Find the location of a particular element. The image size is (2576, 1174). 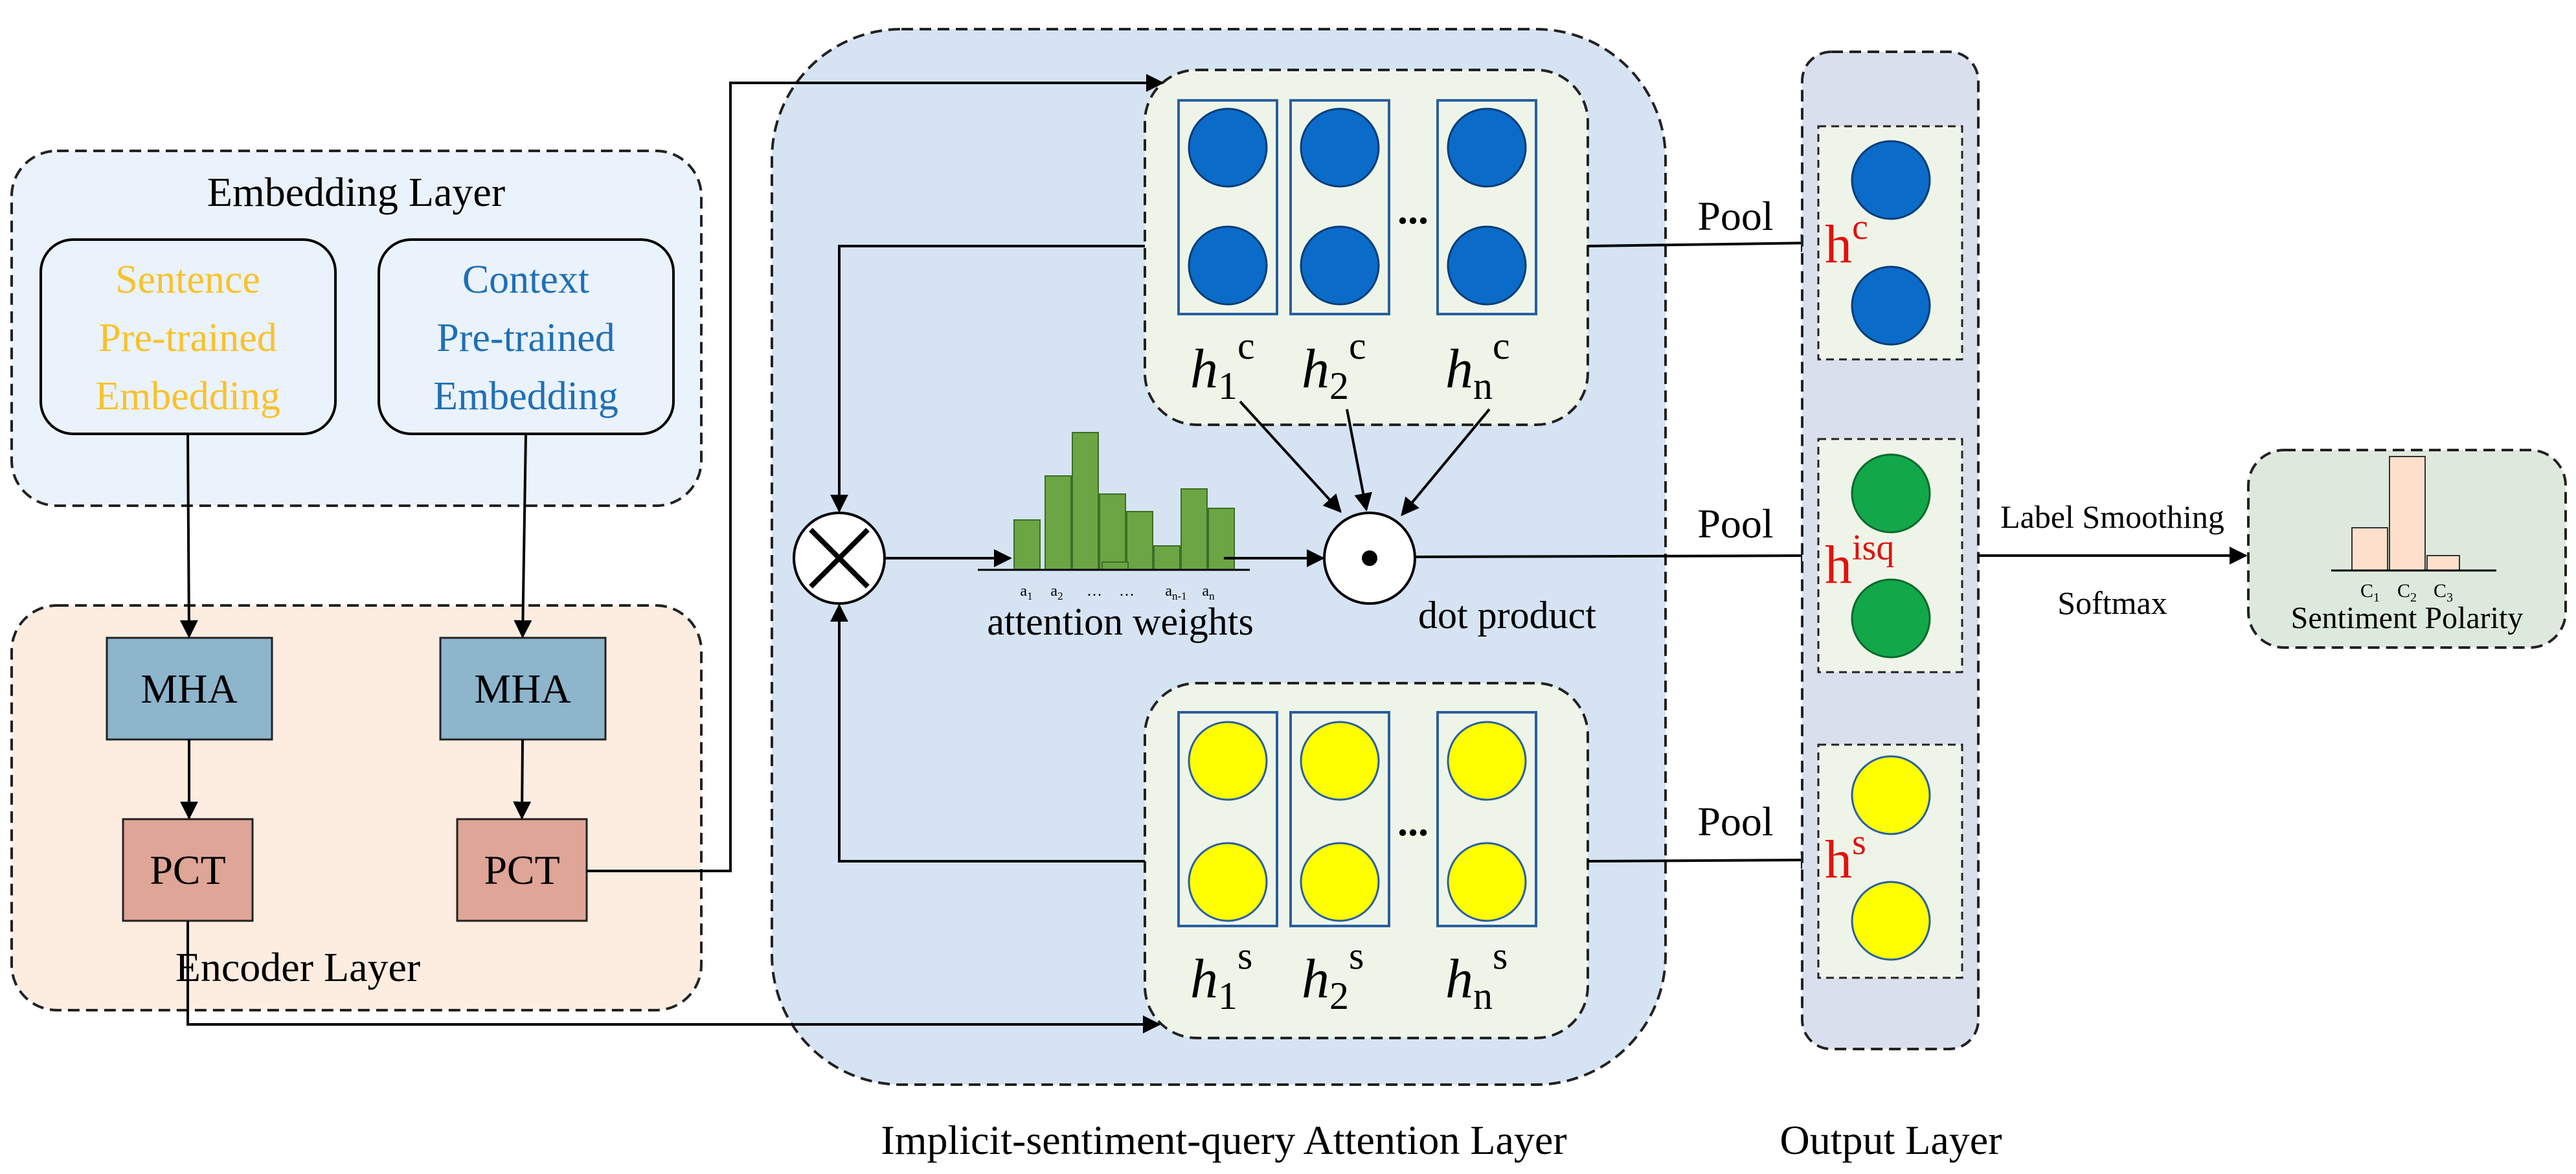

sentence-embedding-line-3: Embedding is located at coordinates (188, 396).